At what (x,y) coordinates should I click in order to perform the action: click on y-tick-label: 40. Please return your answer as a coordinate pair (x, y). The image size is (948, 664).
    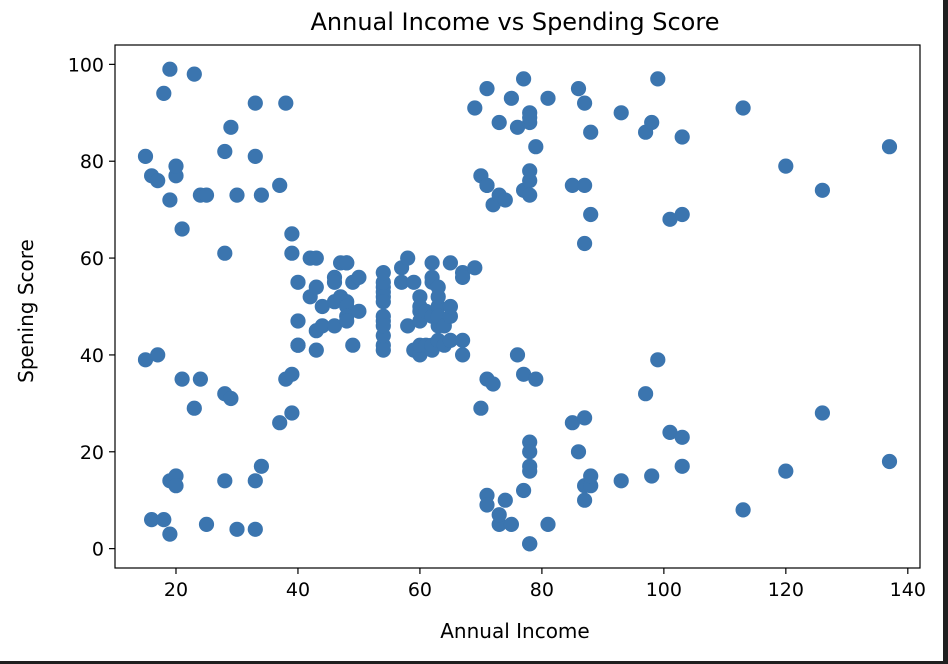
    Looking at the image, I should click on (92, 356).